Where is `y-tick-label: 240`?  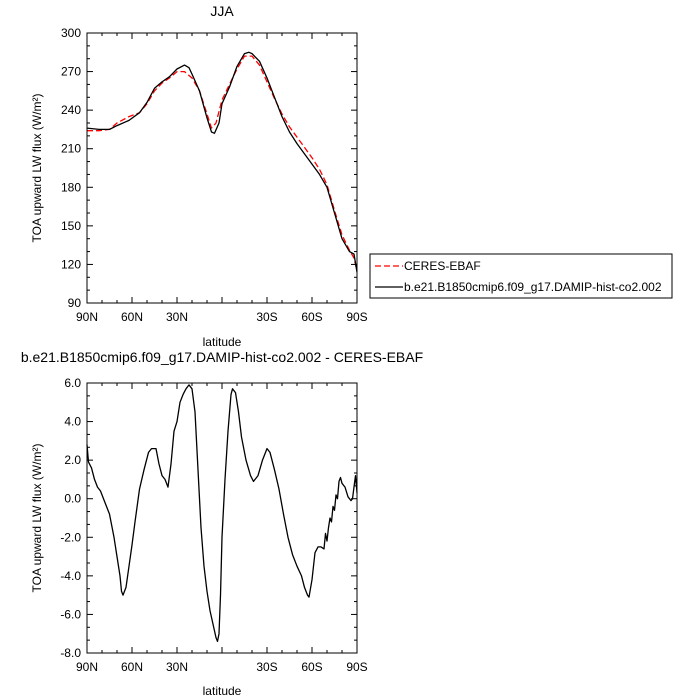 y-tick-label: 240 is located at coordinates (71, 110).